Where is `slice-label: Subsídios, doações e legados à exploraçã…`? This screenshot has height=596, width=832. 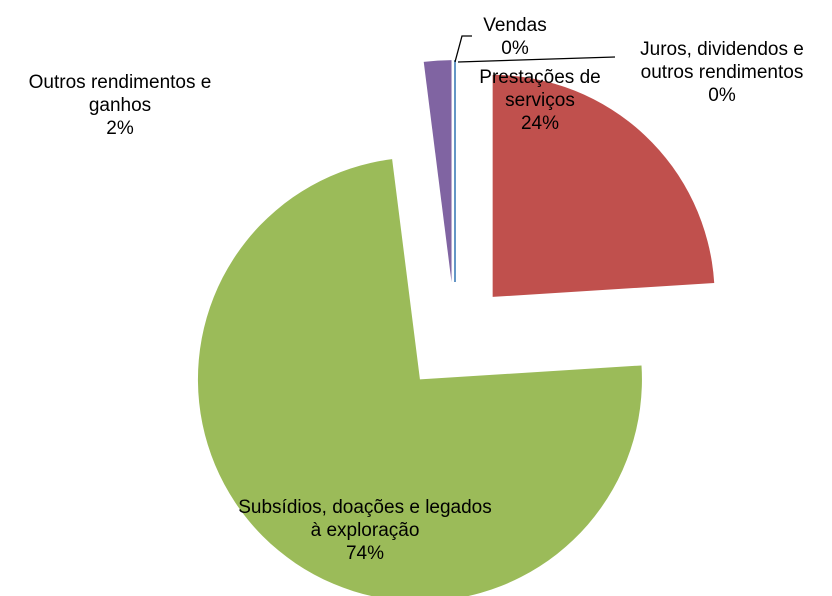 slice-label: Subsídios, doações e legados à exploraçã… is located at coordinates (365, 530).